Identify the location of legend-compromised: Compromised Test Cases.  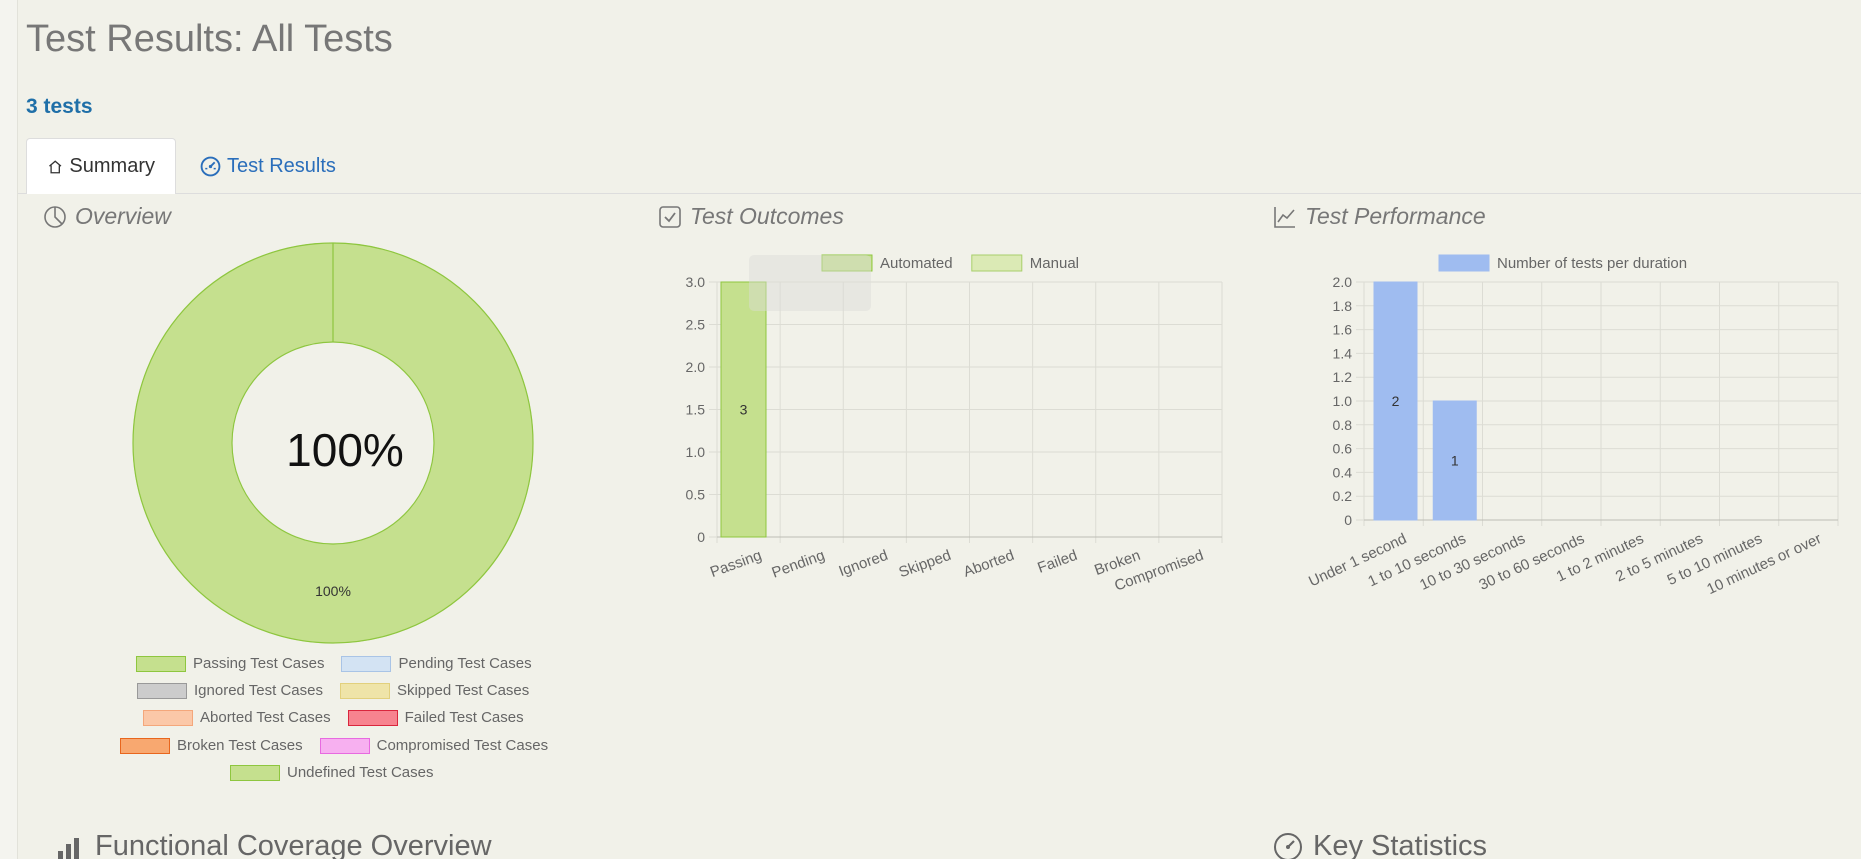
(462, 745).